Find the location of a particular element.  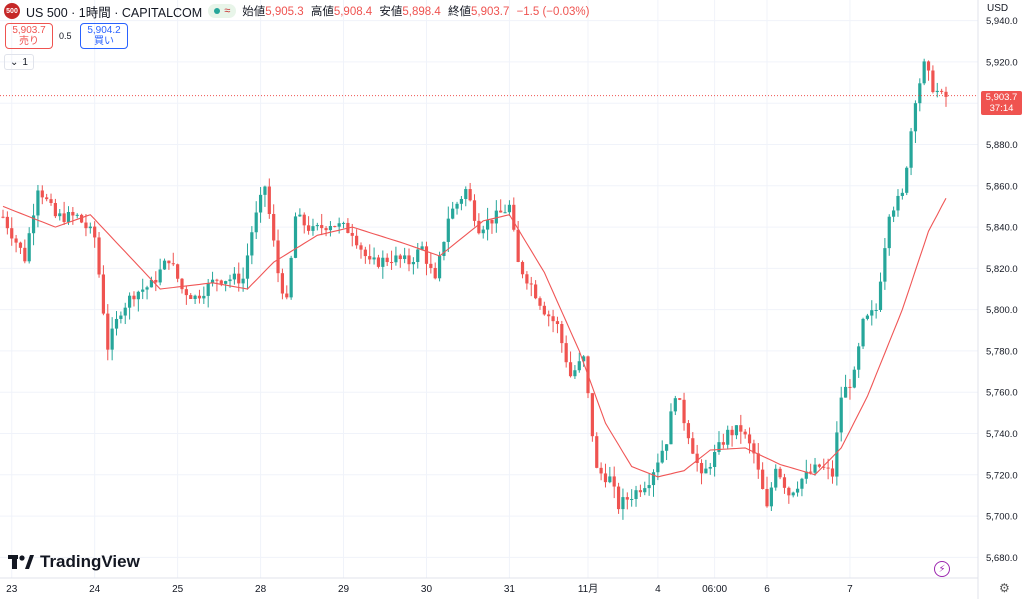

sell-button: 5,903.7 売り is located at coordinates (29, 36).